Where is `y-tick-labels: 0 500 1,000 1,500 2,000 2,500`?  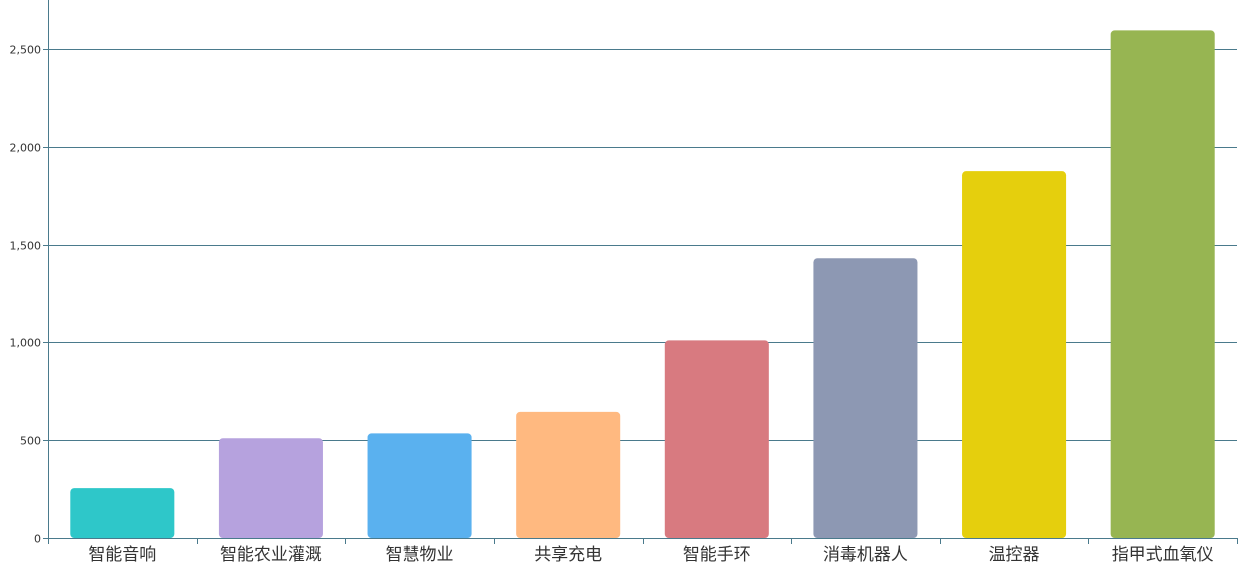 y-tick-labels: 0 500 1,000 1,500 2,000 2,500 is located at coordinates (26, 295).